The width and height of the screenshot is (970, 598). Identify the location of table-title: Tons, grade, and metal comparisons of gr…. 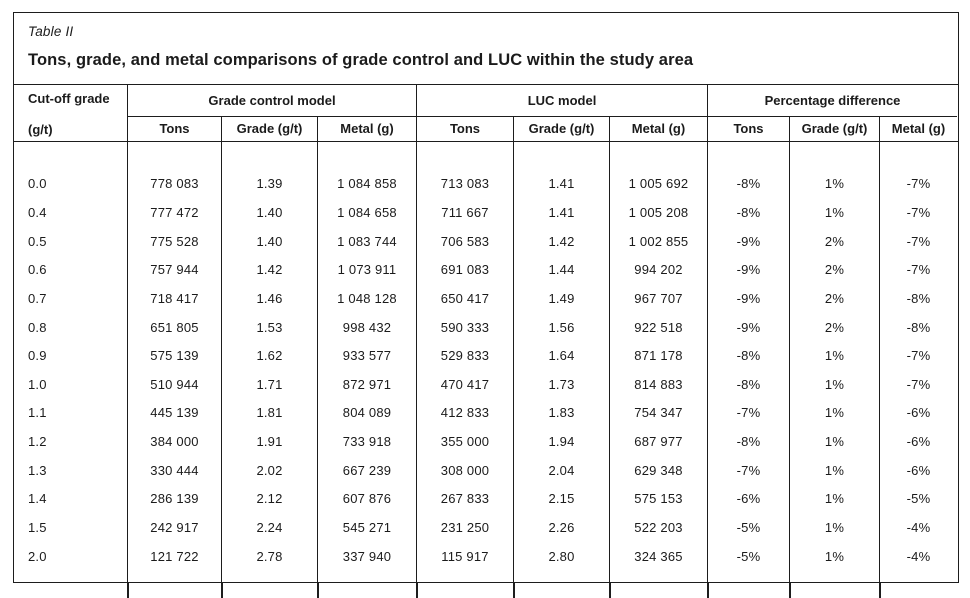
(361, 60).